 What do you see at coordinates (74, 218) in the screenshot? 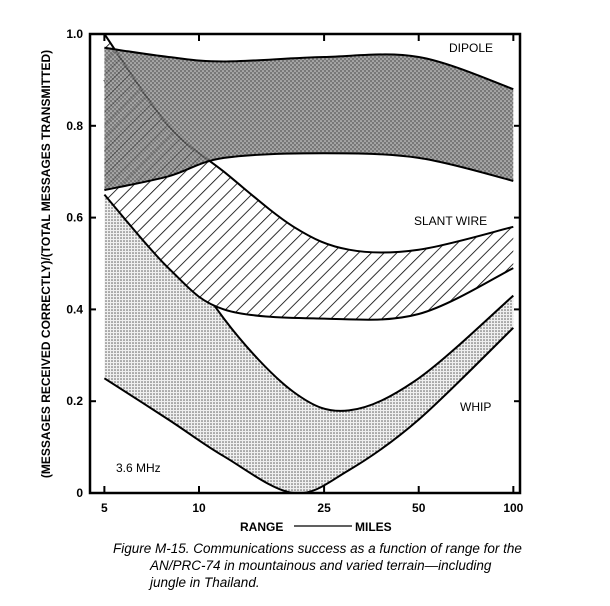
I see `y-tick-label: 0.6` at bounding box center [74, 218].